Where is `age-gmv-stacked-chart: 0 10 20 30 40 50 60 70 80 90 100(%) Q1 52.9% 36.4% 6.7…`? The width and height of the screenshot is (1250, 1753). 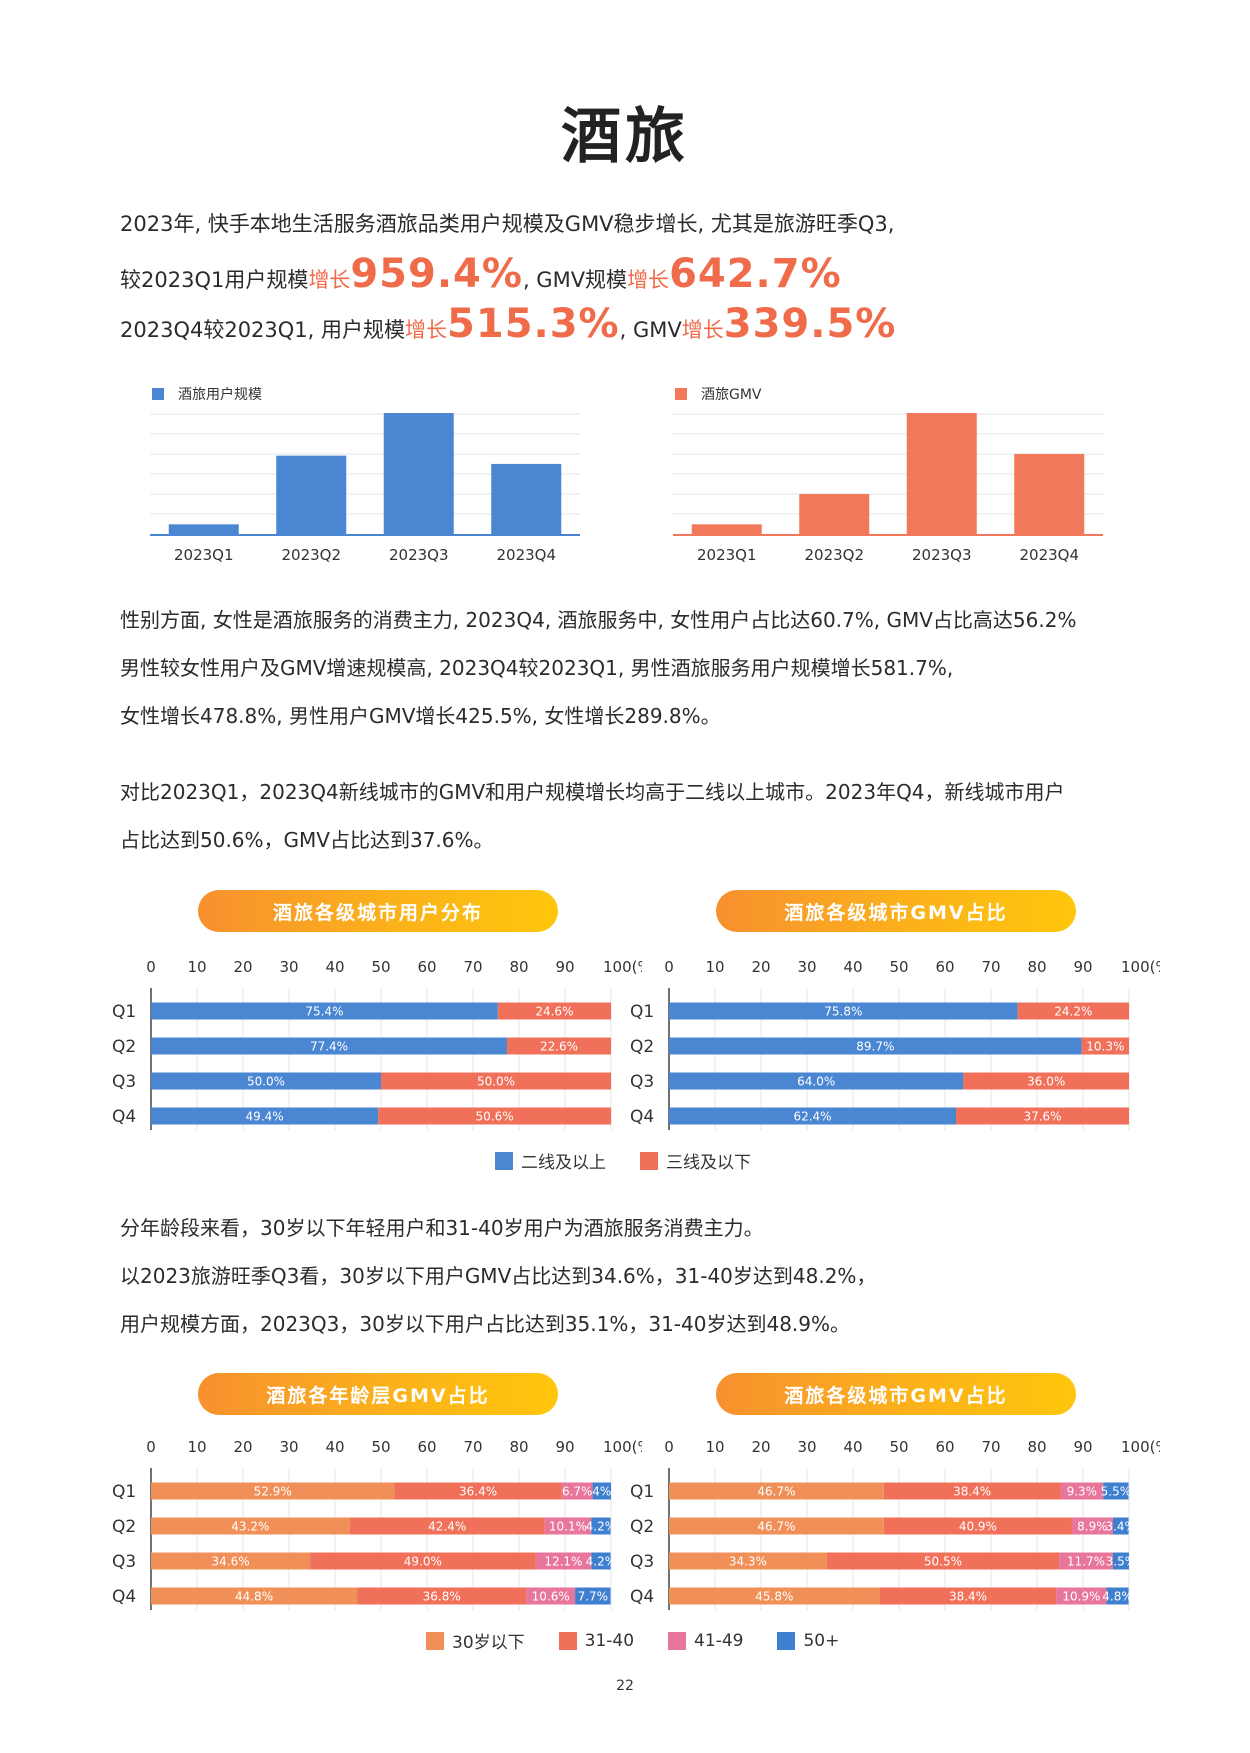 age-gmv-stacked-chart: 0 10 20 30 40 50 60 70 80 90 100(%) Q1 52.9% 36.4% 6.7… is located at coordinates (377, 1524).